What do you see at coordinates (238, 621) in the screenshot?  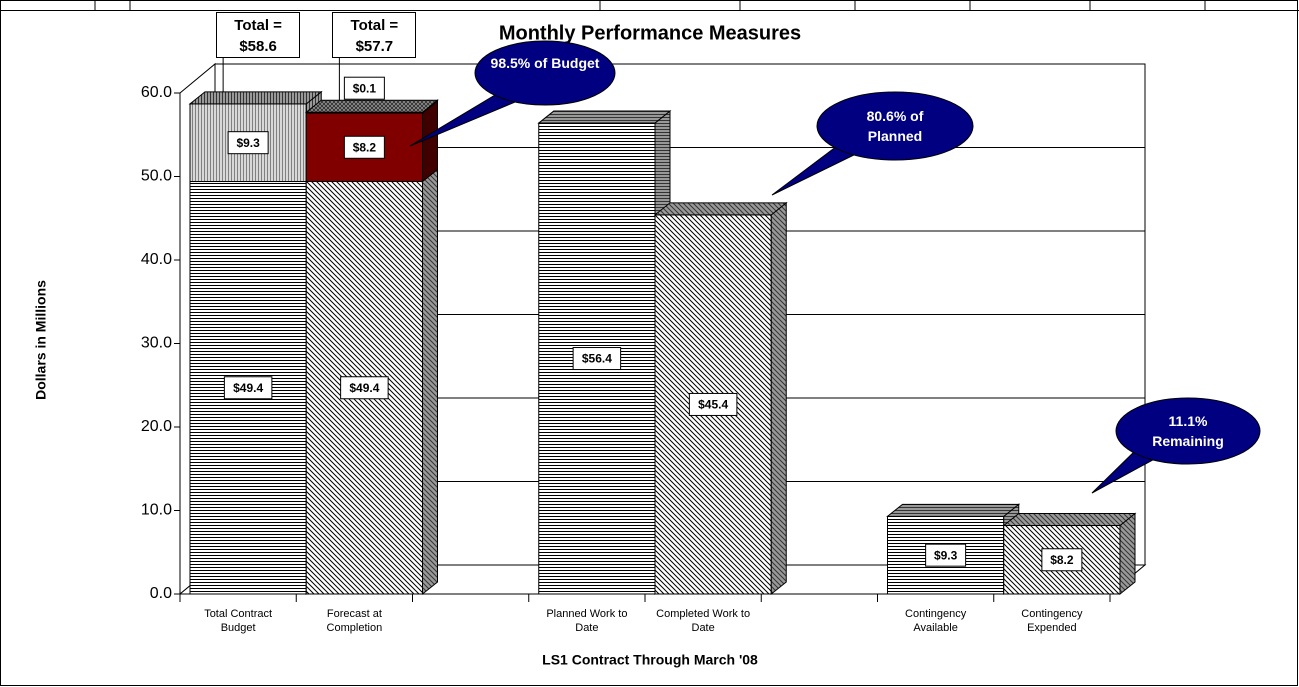 I see `x-tick-label: Total Contract Budget` at bounding box center [238, 621].